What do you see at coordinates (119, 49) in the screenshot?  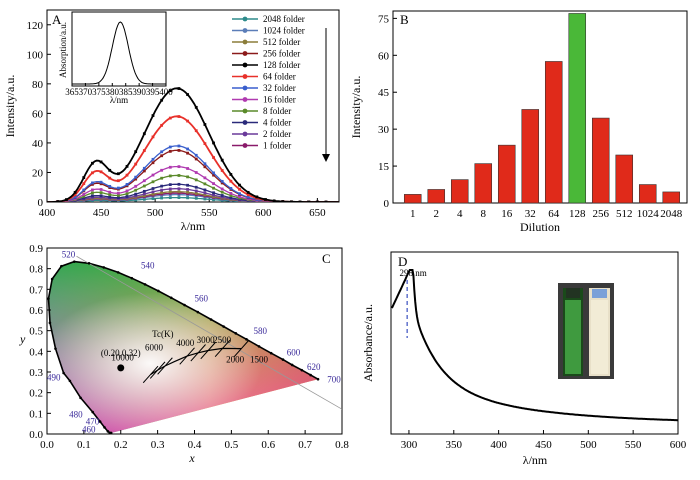 I see `inset-frame` at bounding box center [119, 49].